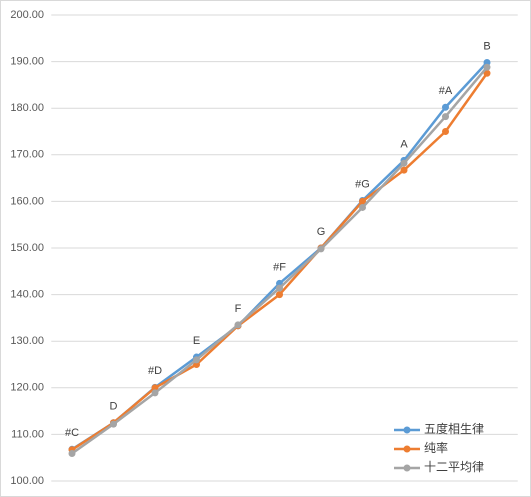  I want to click on y-tick-label: 130.00, so click(27, 341).